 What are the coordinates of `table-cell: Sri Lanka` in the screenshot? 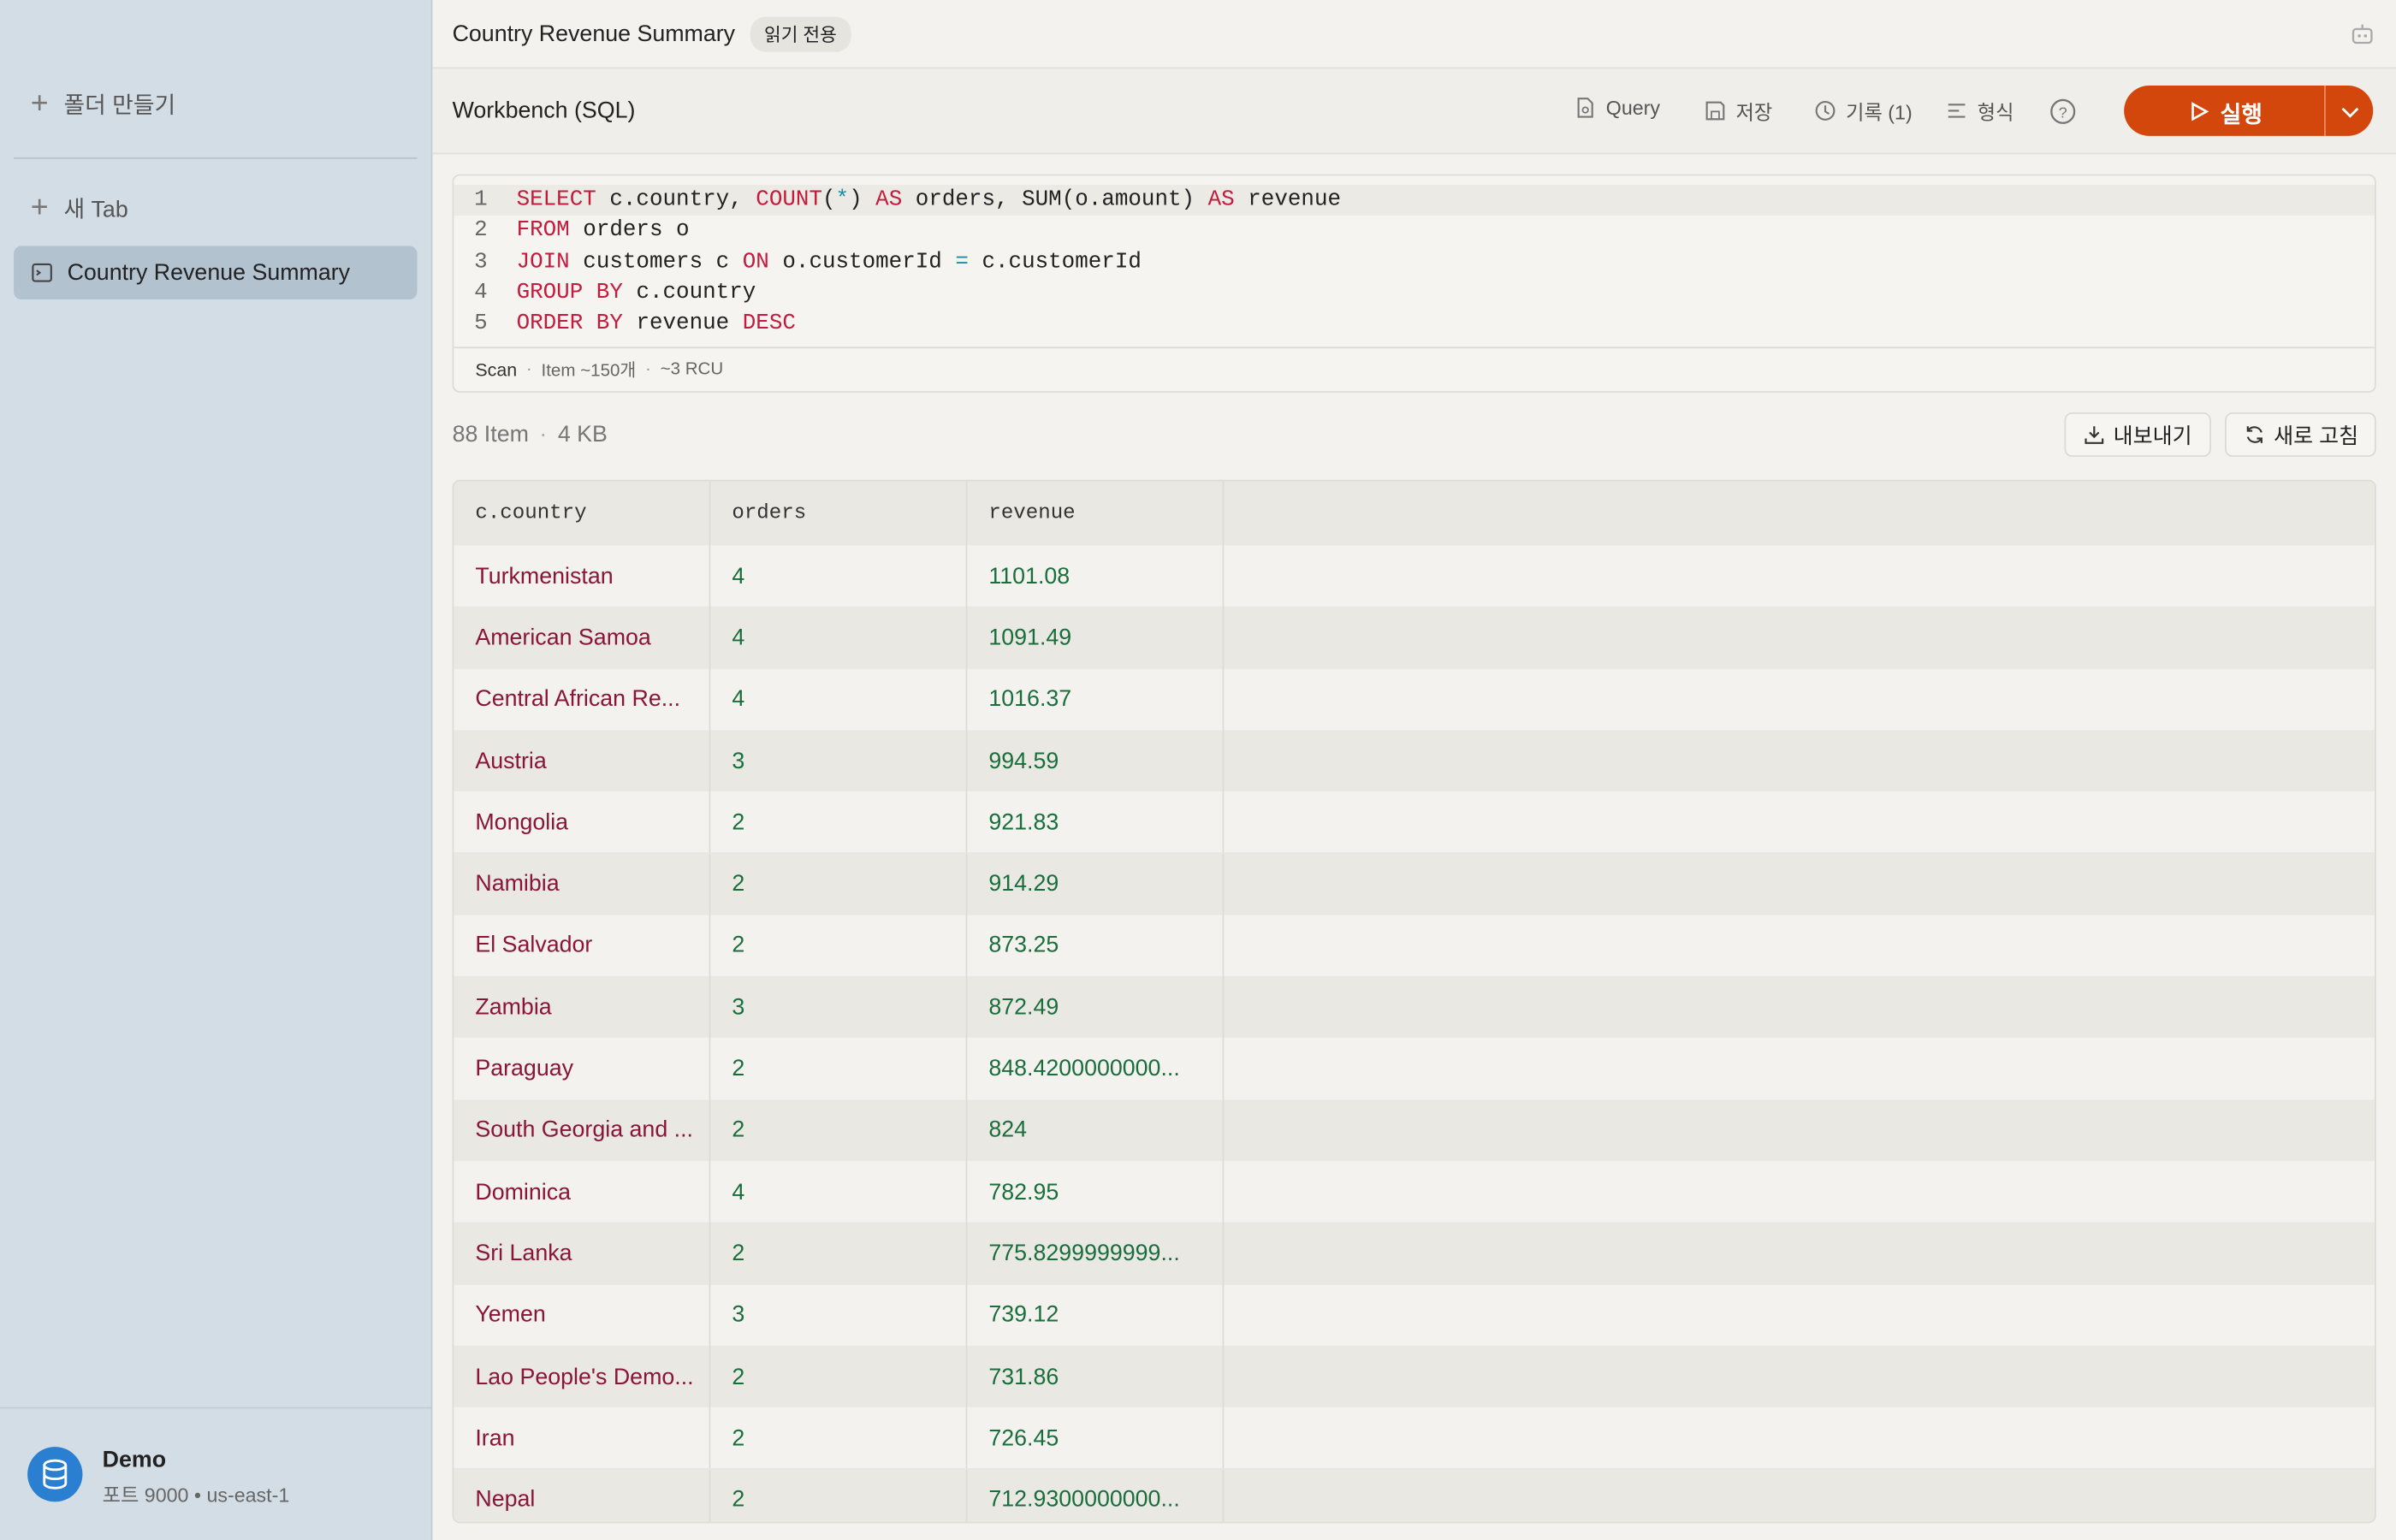 It's located at (582, 1254).